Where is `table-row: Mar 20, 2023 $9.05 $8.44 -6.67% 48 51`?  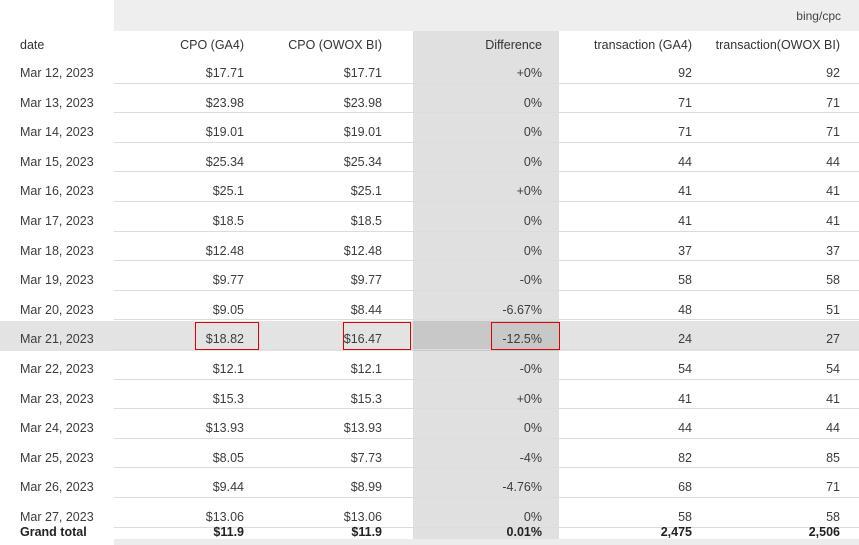 table-row: Mar 20, 2023 $9.05 $8.44 -6.67% 48 51 is located at coordinates (429, 318).